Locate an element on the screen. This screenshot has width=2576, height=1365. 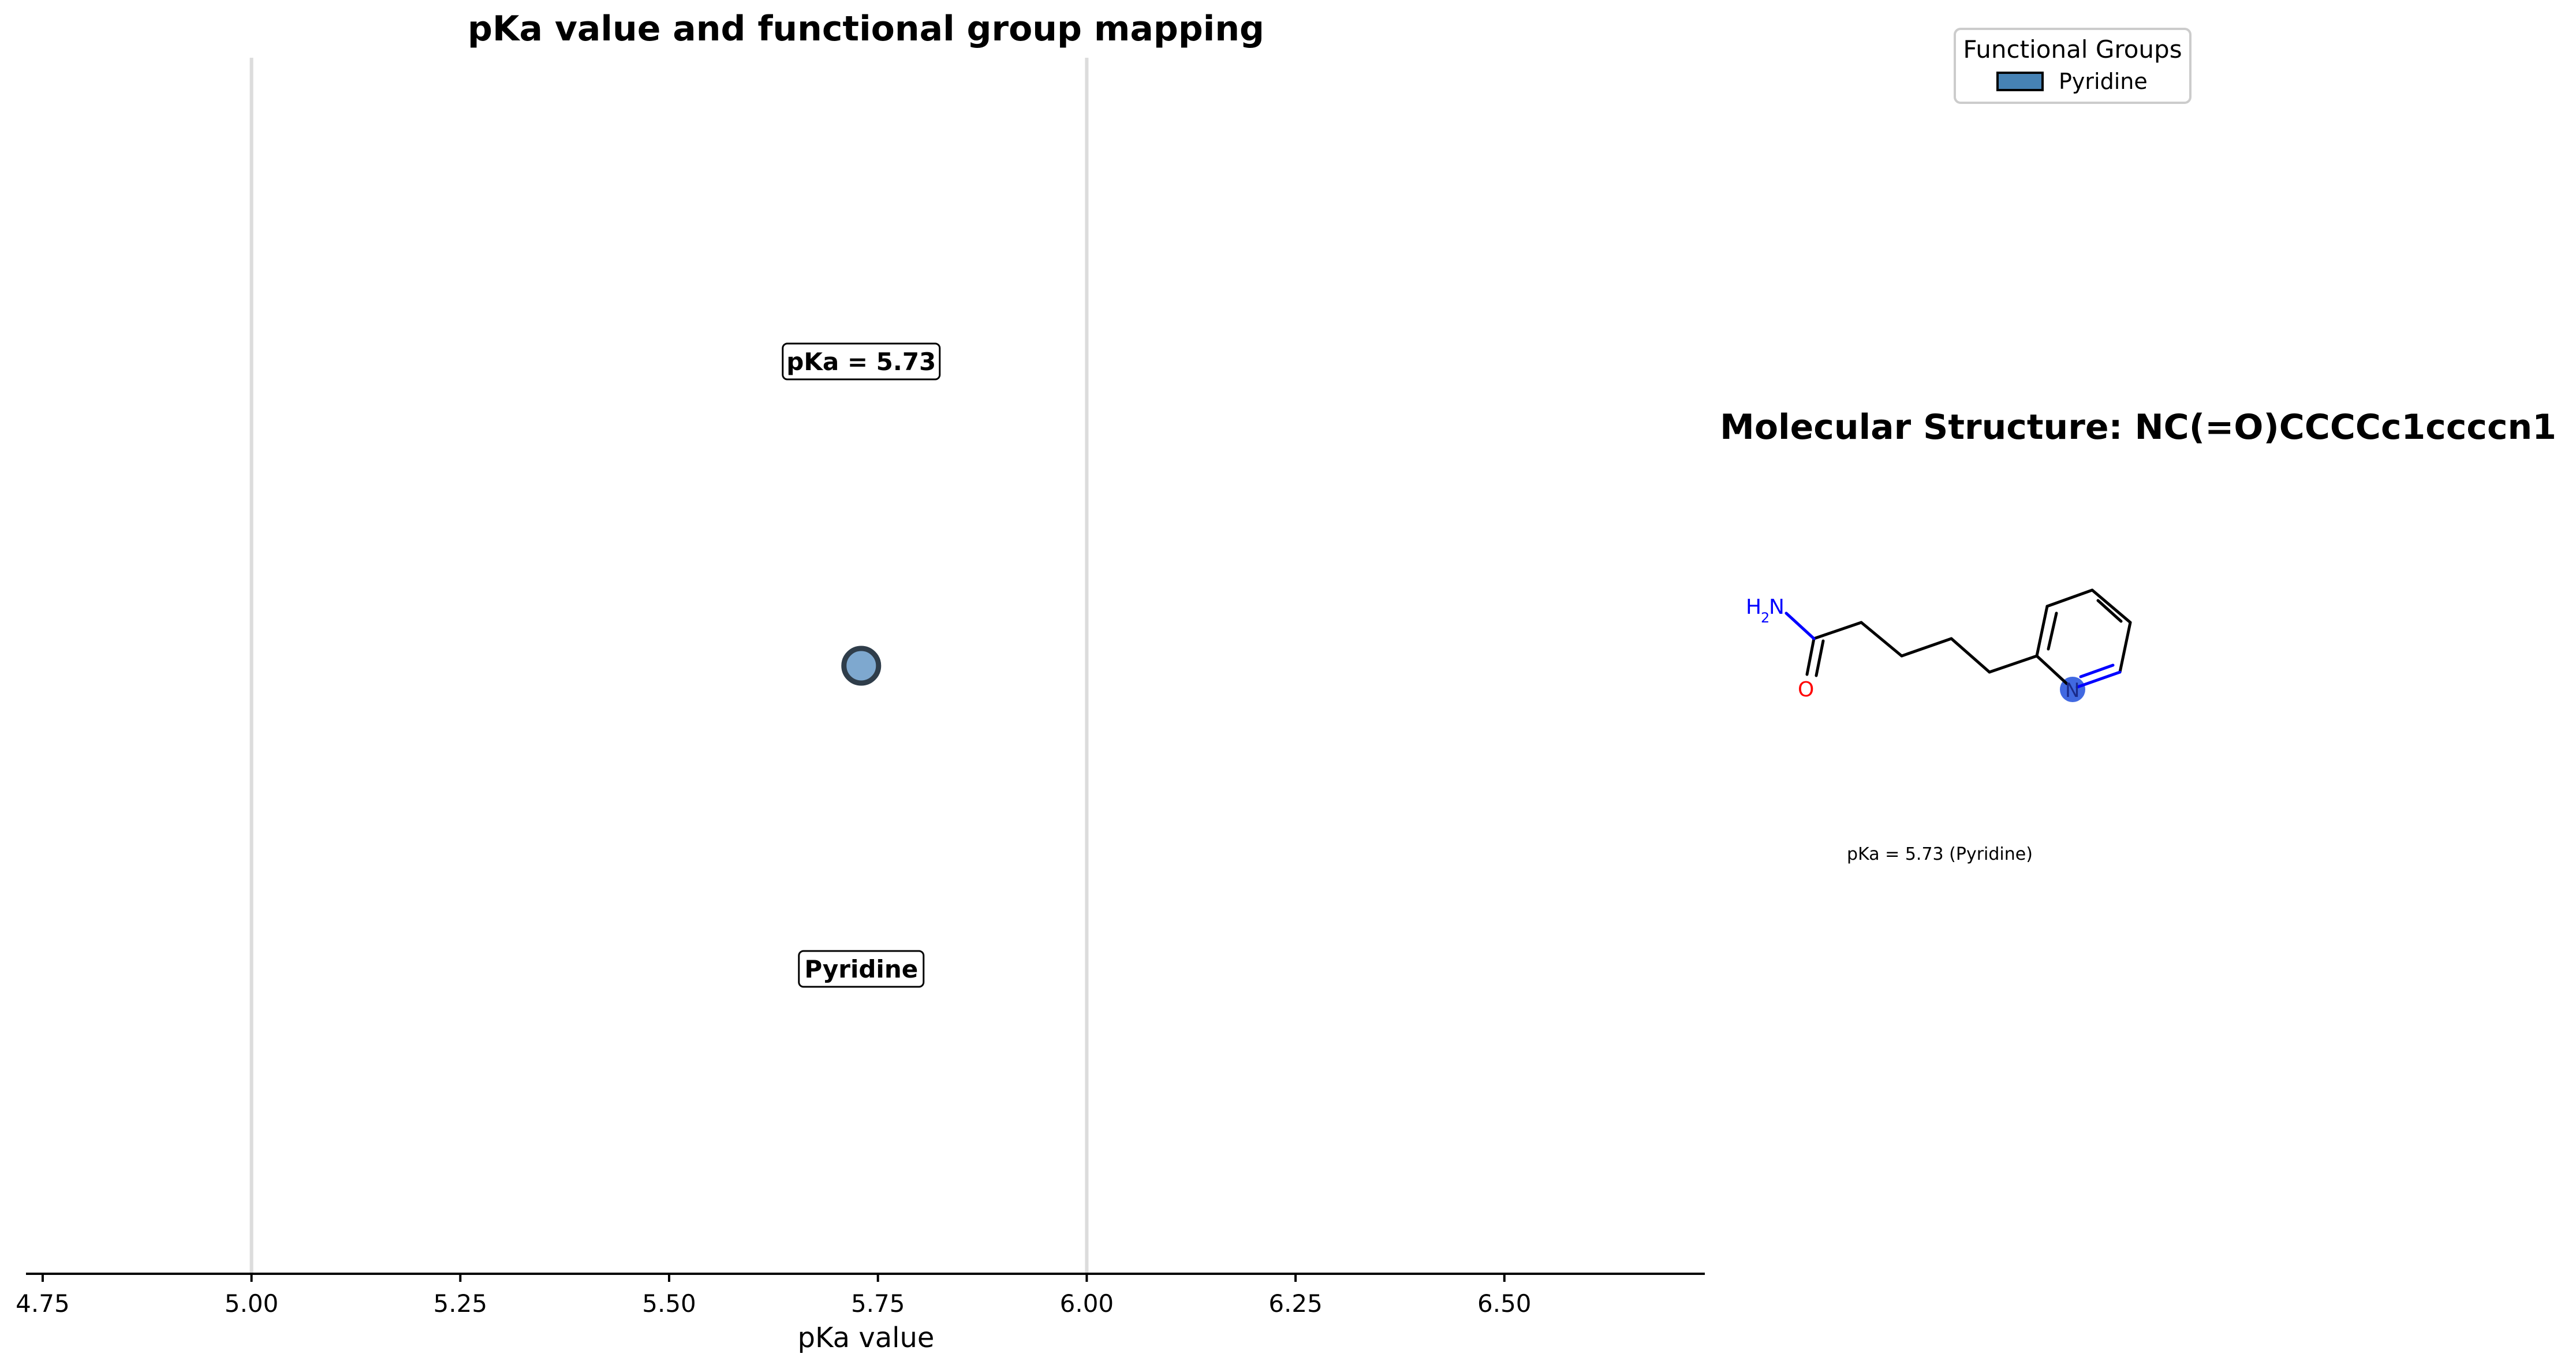
data-point-pyridine is located at coordinates (861, 666).